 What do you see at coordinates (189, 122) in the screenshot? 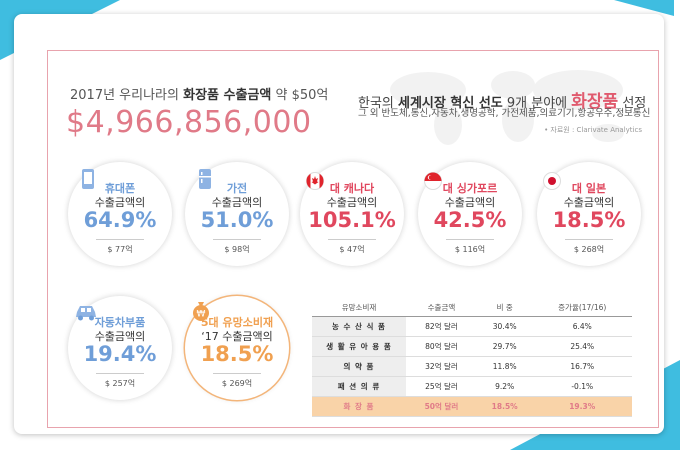
I see `big-number: $4,966,856,000` at bounding box center [189, 122].